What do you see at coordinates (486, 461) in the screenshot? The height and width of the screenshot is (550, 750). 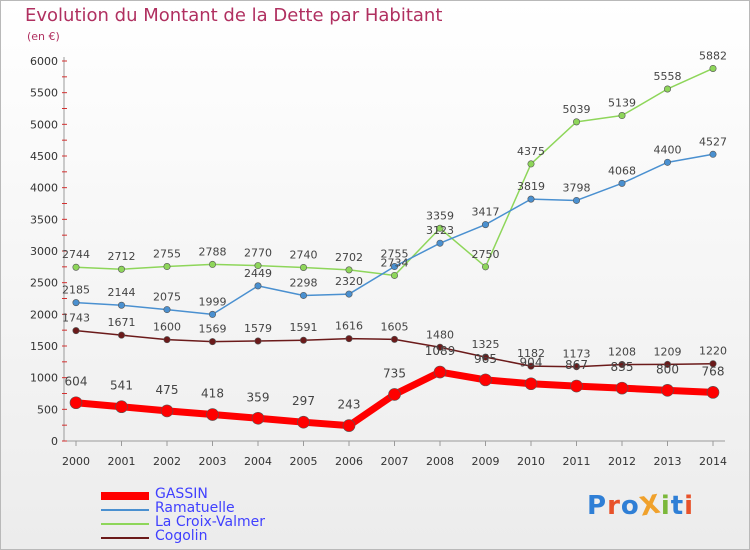 I see `x-tick-label: 2009` at bounding box center [486, 461].